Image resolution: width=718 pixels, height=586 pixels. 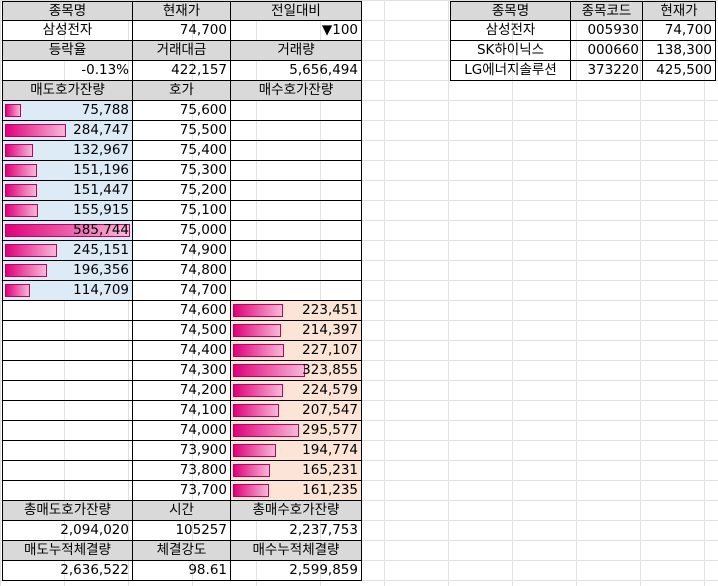 What do you see at coordinates (182, 191) in the screenshot?
I see `ask-price-cell: 75,200` at bounding box center [182, 191].